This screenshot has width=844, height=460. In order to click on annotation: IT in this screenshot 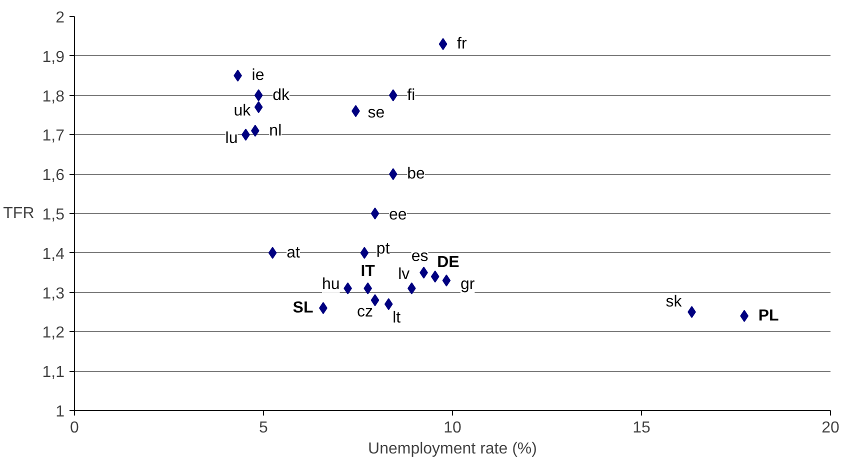, I will do `click(368, 271)`.